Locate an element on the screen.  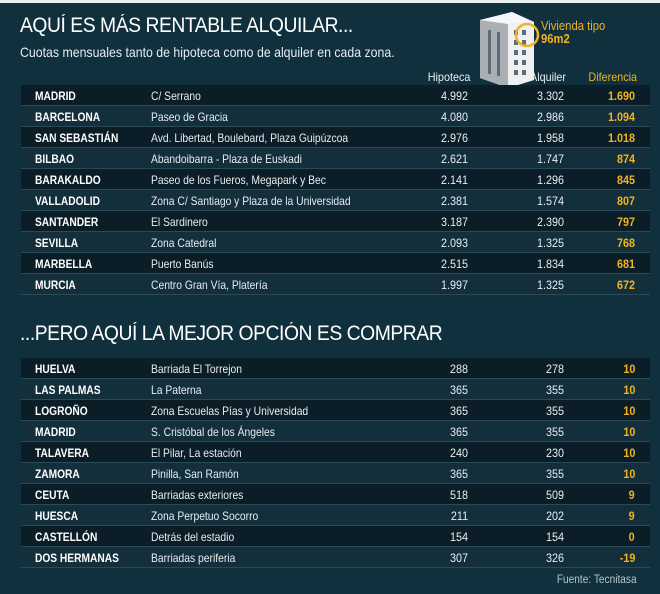
alquiler-cell: 1.574 is located at coordinates (550, 201).